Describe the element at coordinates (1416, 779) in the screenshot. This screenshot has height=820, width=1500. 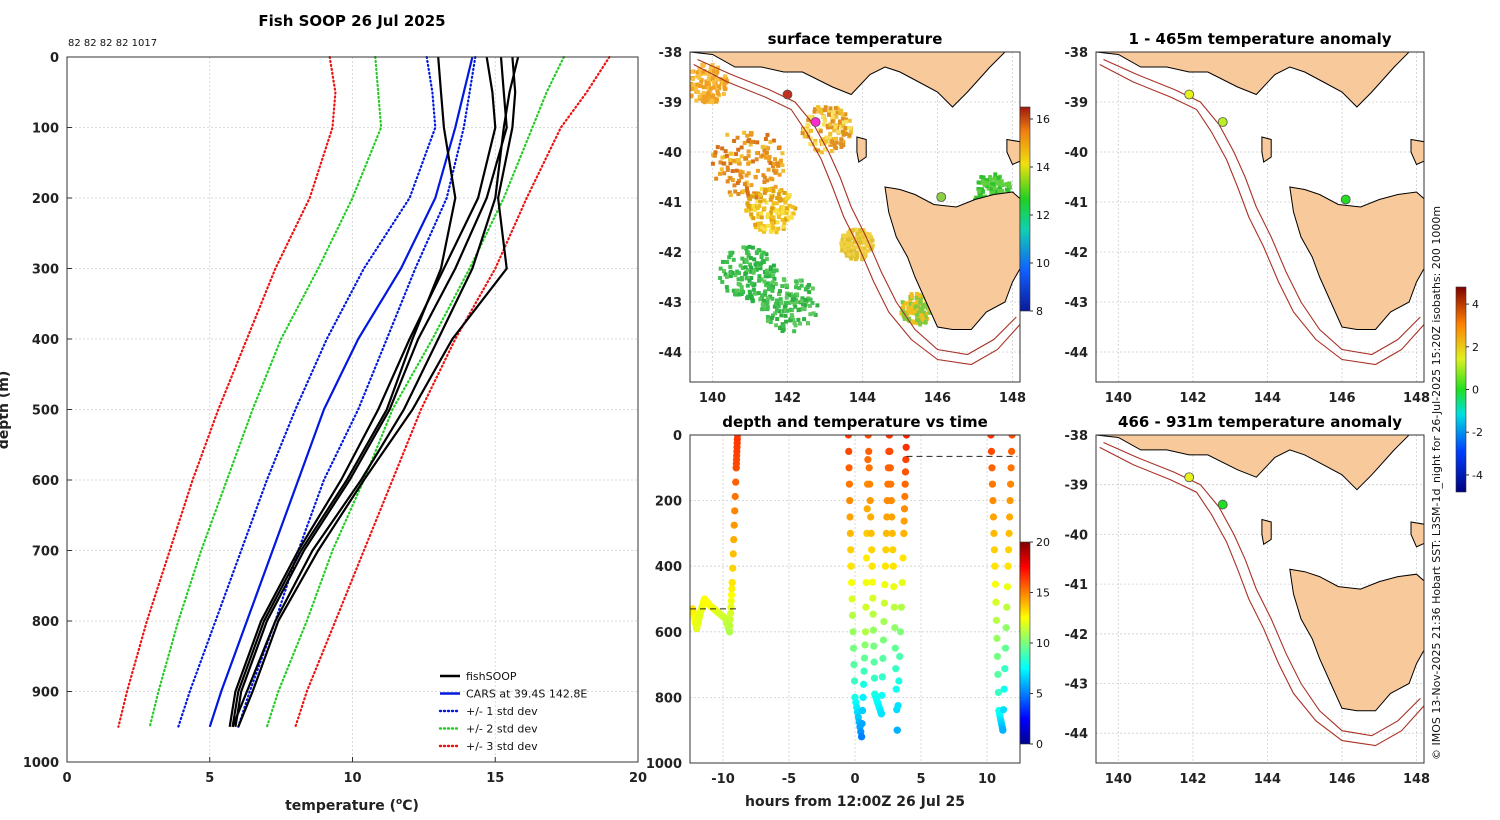
I see `anomaly-map-2-x-tick-label: 148` at that location.